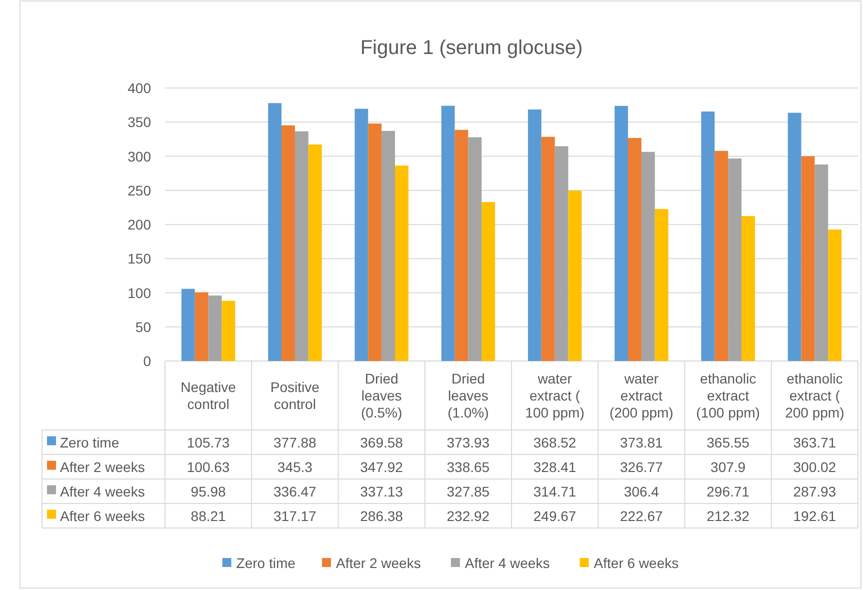  Describe the element at coordinates (814, 466) in the screenshot. I see `data-label: 300.02` at that location.